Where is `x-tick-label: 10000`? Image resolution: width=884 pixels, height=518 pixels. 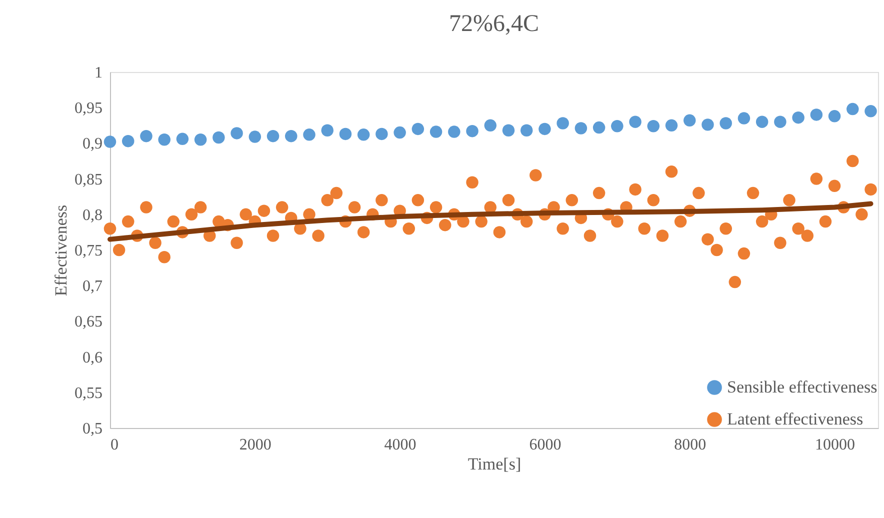 x-tick-label: 10000 is located at coordinates (835, 445).